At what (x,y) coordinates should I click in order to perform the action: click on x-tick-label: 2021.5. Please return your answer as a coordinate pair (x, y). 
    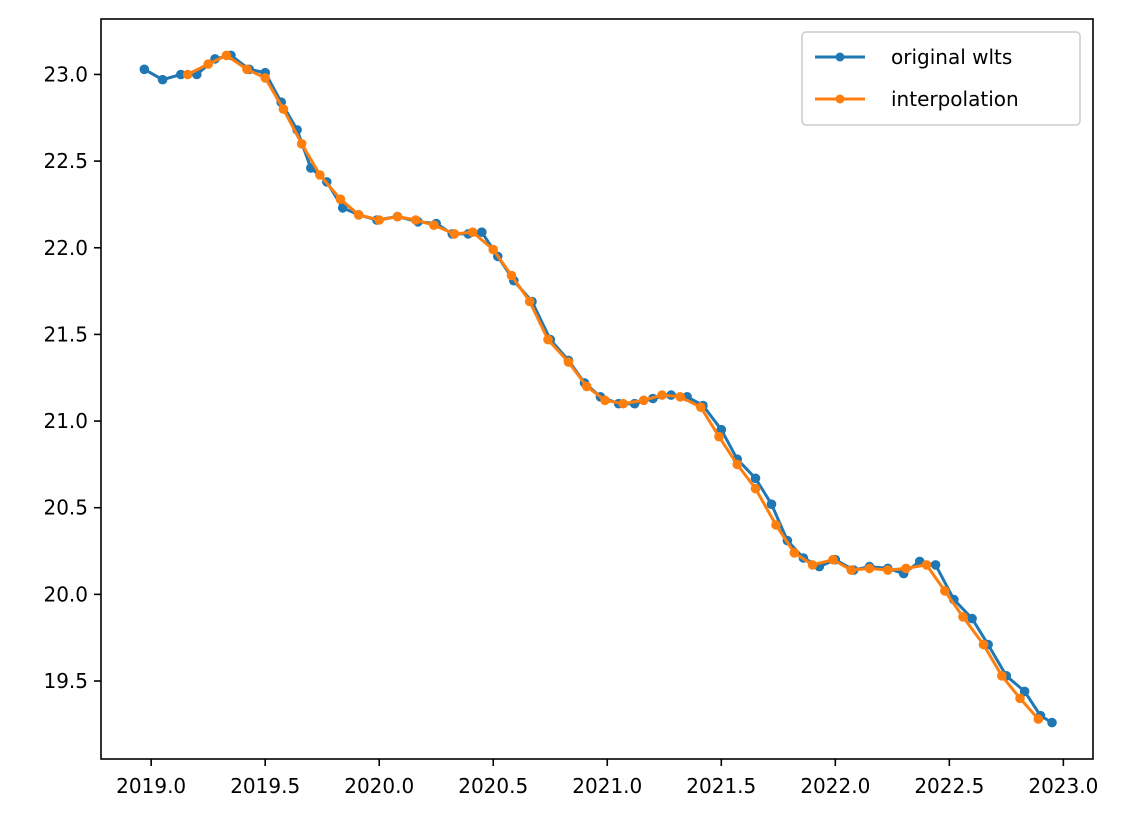
    Looking at the image, I should click on (721, 786).